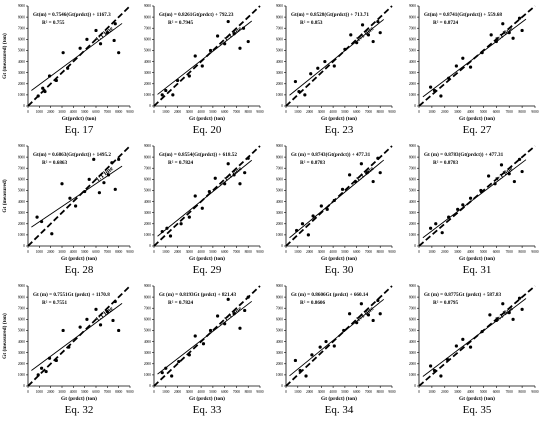 The image size is (550, 423). I want to click on equation-label: Gt(m) = 0.8741(Gt(prdct)) + 559.68, so click(463, 14).